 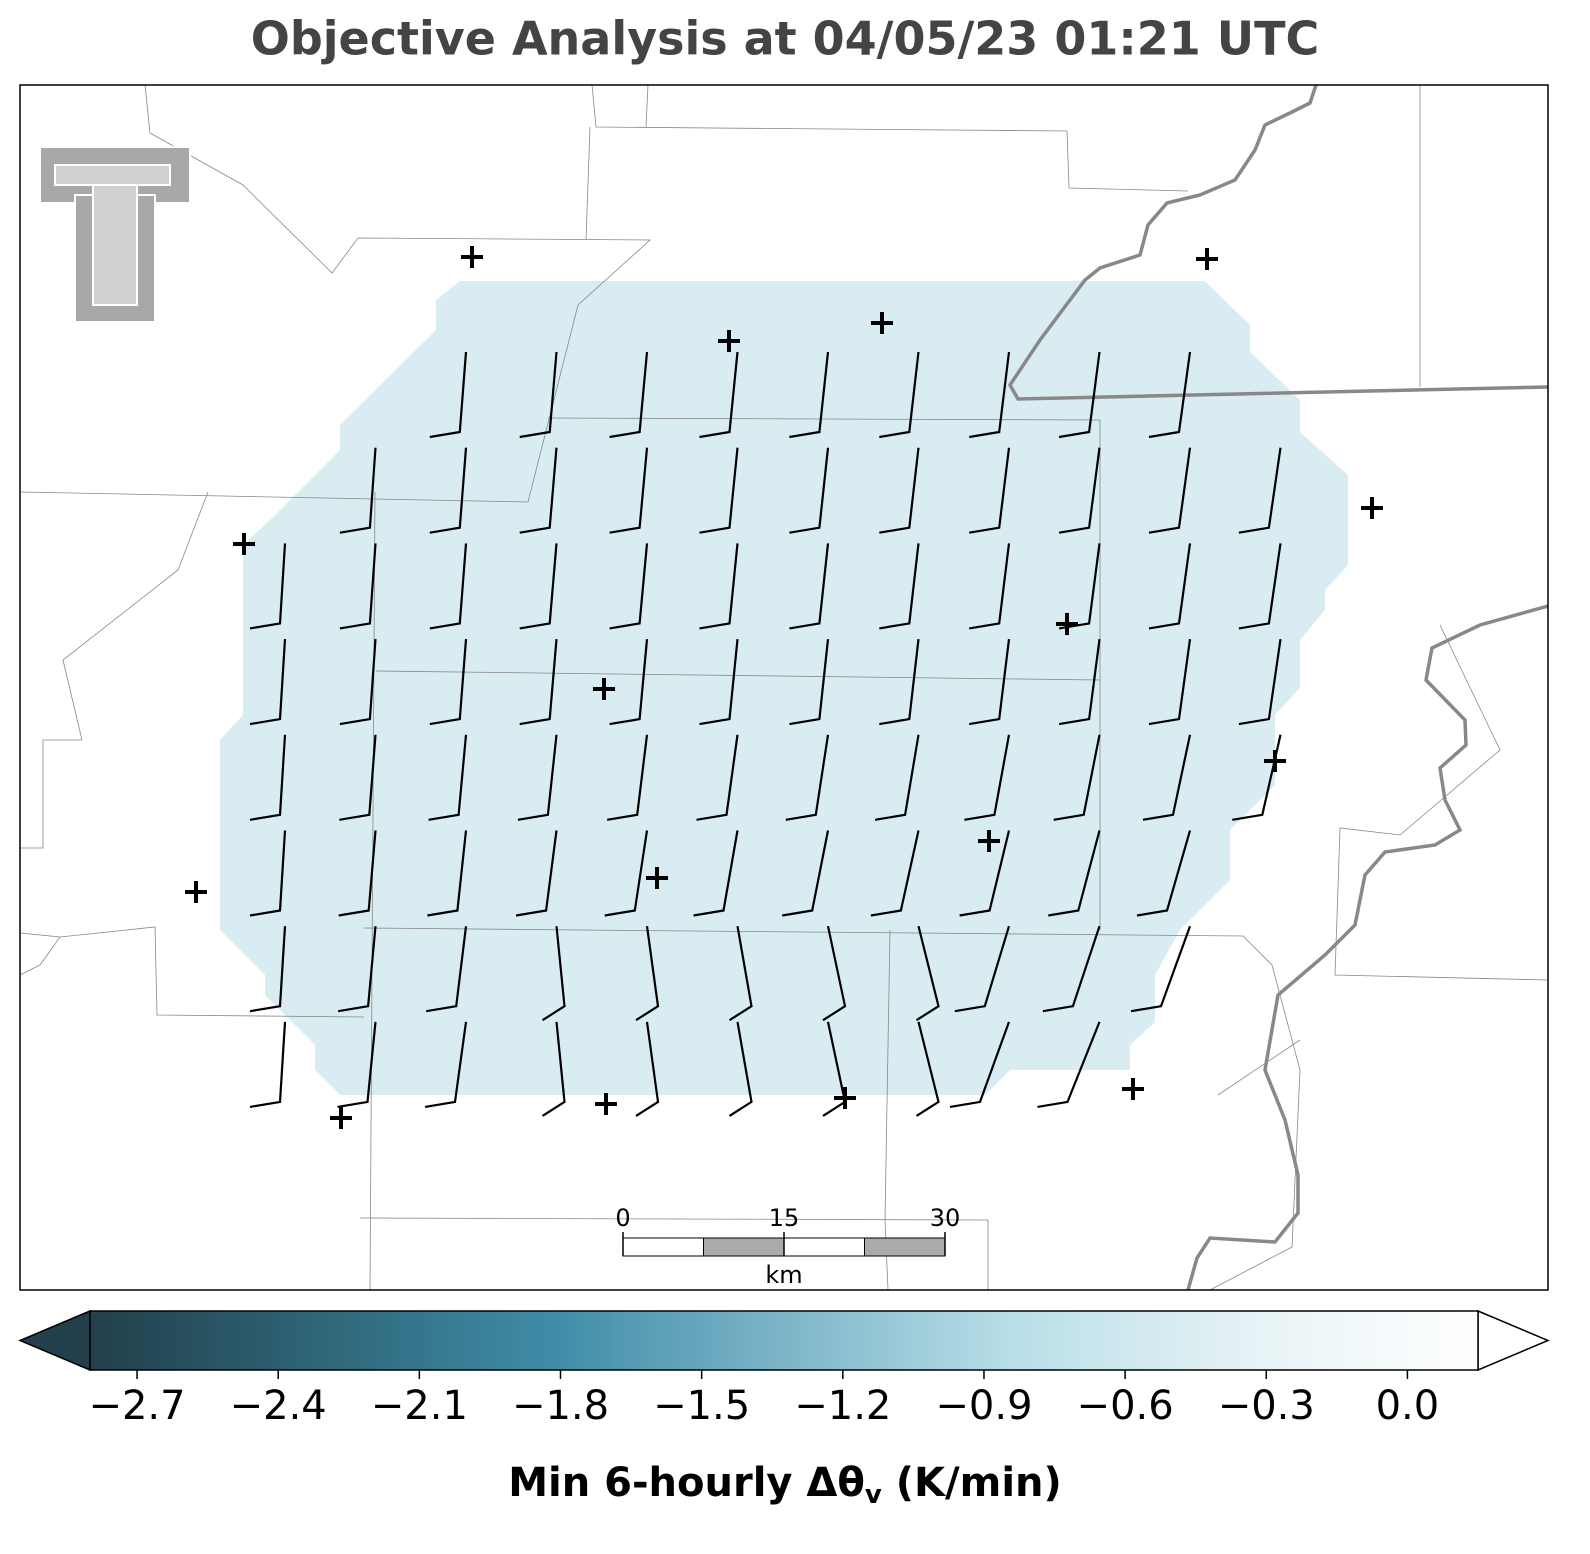 I want to click on colorbar-tick-label: 0.0, so click(x=1408, y=1406).